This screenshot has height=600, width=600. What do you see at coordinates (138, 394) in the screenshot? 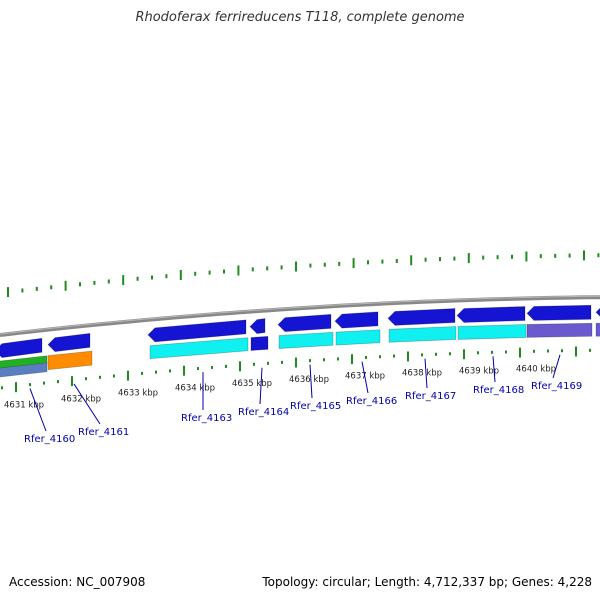
I see `scale-label: 4633 kbp` at bounding box center [138, 394].